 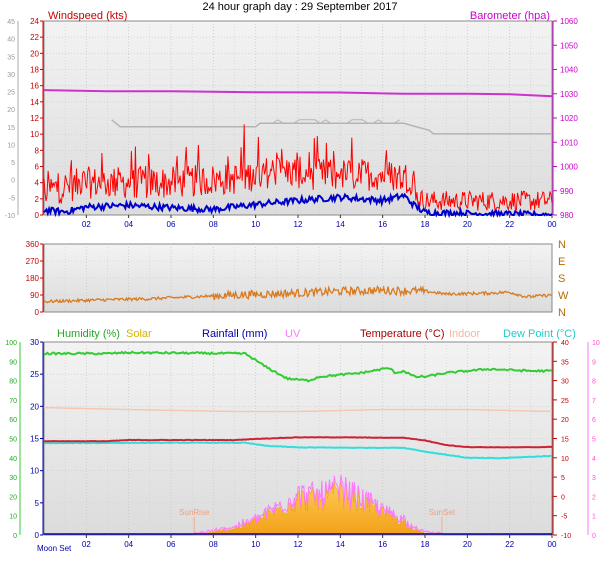 What do you see at coordinates (467, 544) in the screenshot?
I see `hum-time-label: 20` at bounding box center [467, 544].